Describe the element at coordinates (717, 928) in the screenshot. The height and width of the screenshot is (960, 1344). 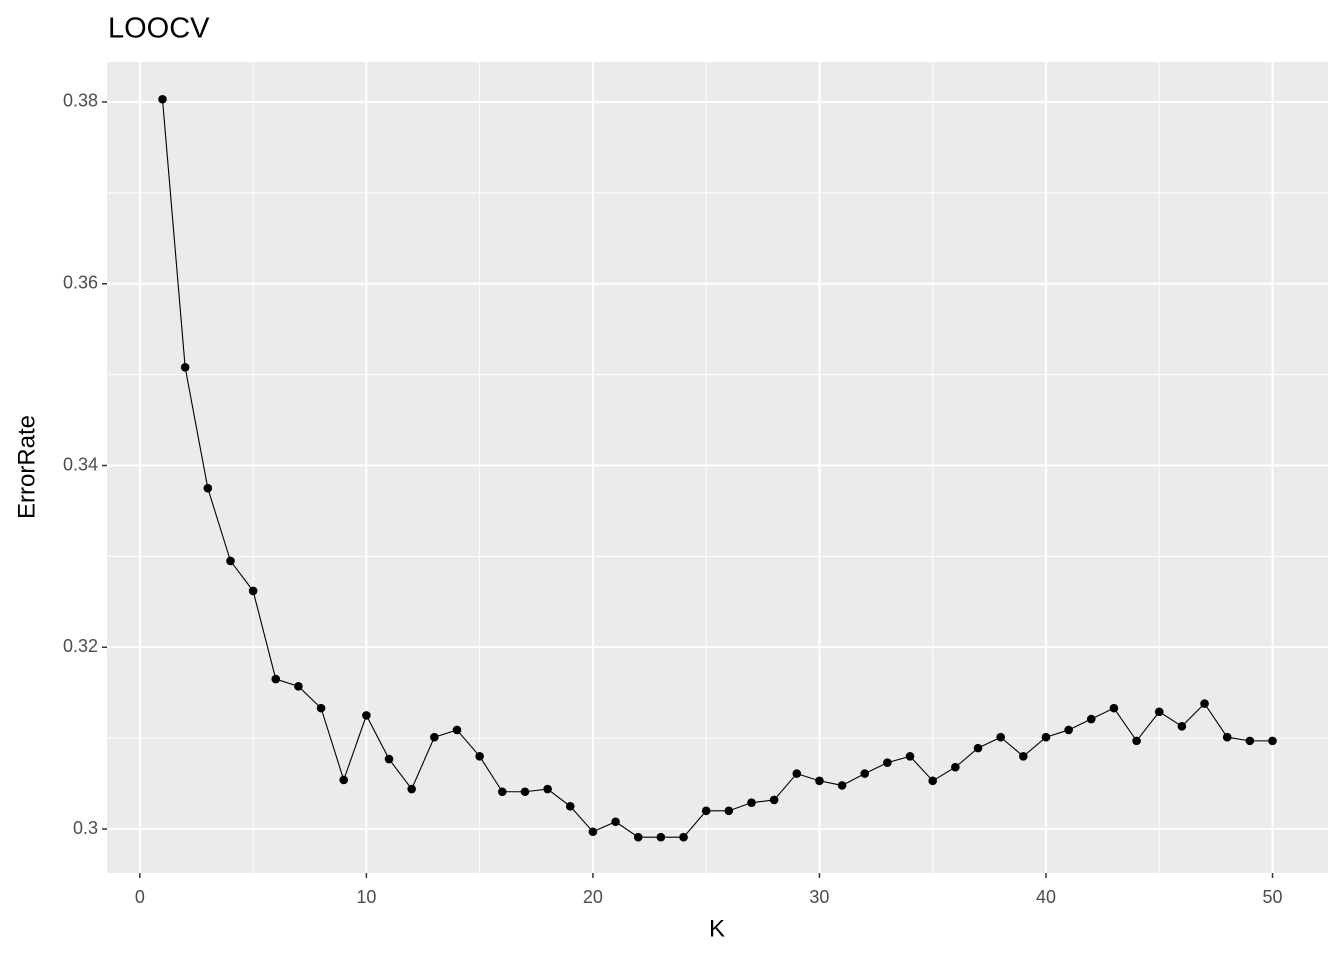
I see `x-axis-label: K` at that location.